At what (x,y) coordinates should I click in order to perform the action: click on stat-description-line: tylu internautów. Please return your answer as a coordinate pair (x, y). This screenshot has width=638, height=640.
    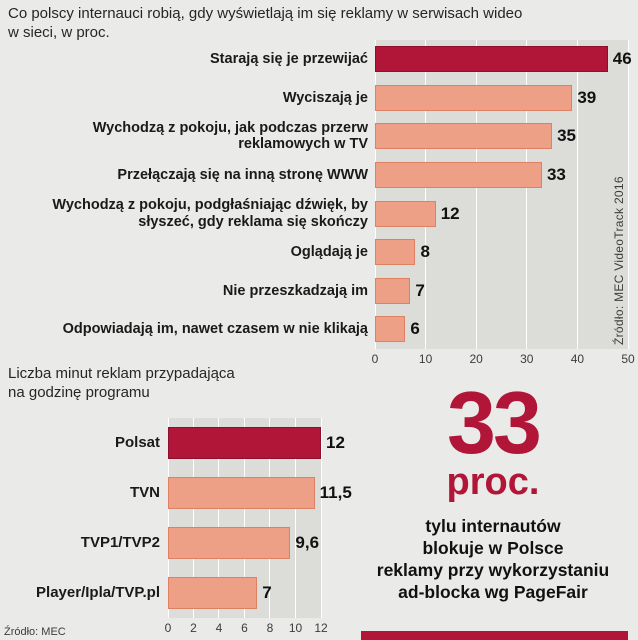
    Looking at the image, I should click on (493, 526).